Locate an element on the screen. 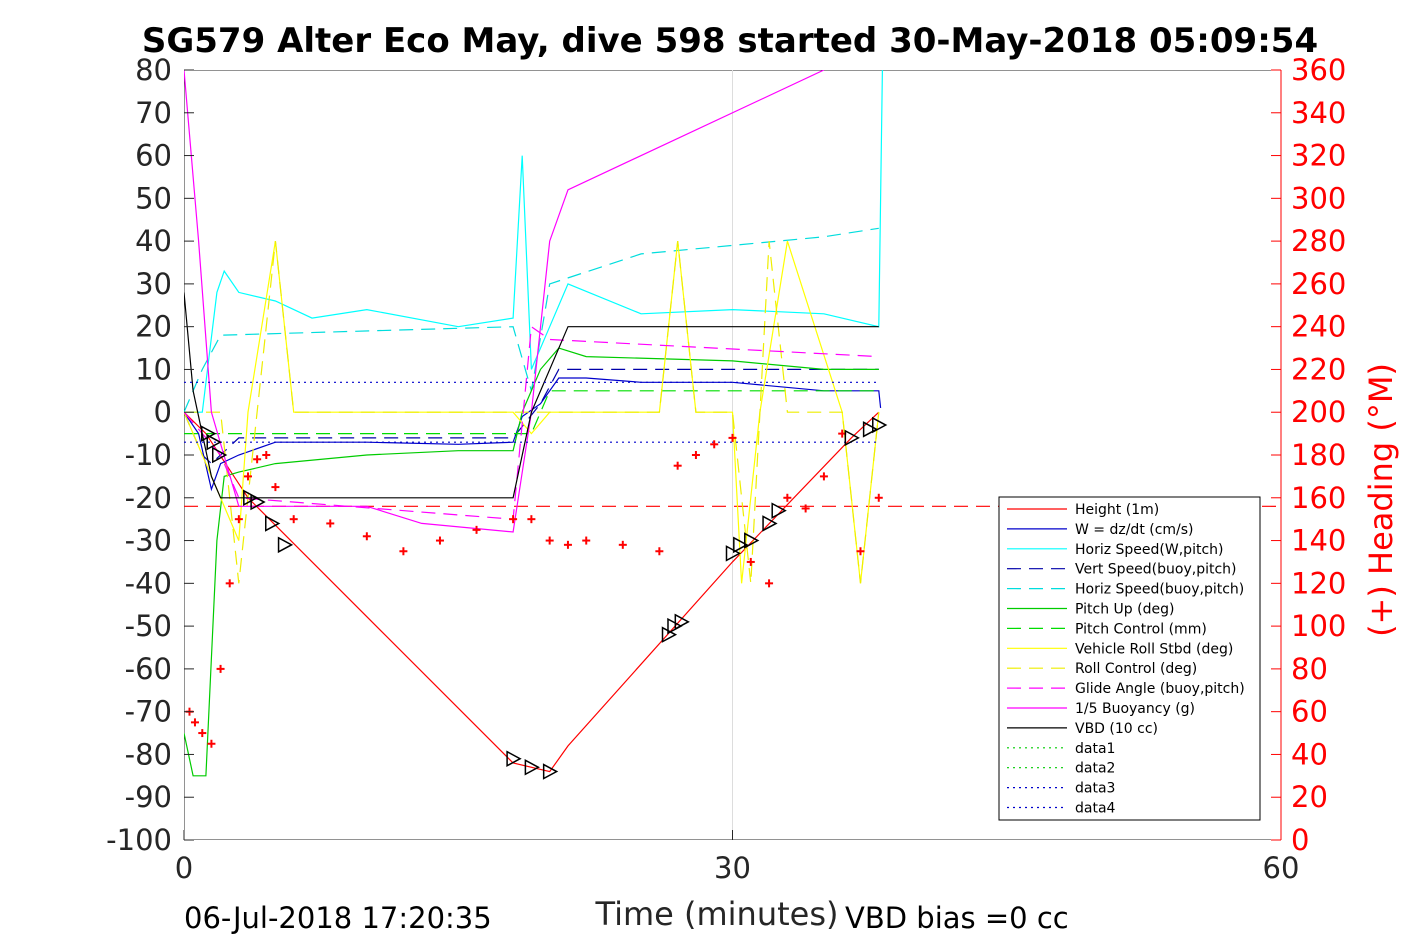  legend-label: Roll Control (deg) is located at coordinates (1136, 669).